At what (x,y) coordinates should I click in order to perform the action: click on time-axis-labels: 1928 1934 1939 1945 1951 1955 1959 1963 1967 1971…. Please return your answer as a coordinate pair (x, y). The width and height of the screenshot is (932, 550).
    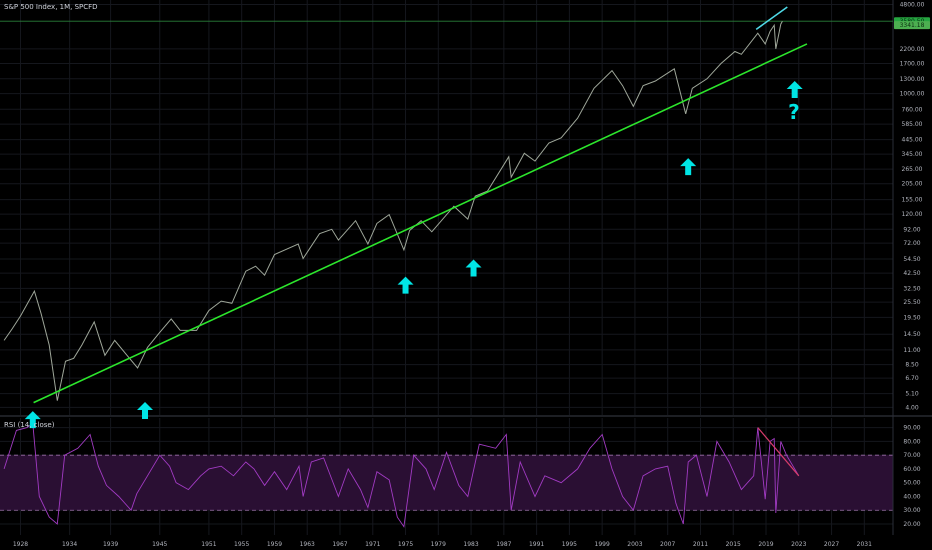
    Looking at the image, I should click on (442, 544).